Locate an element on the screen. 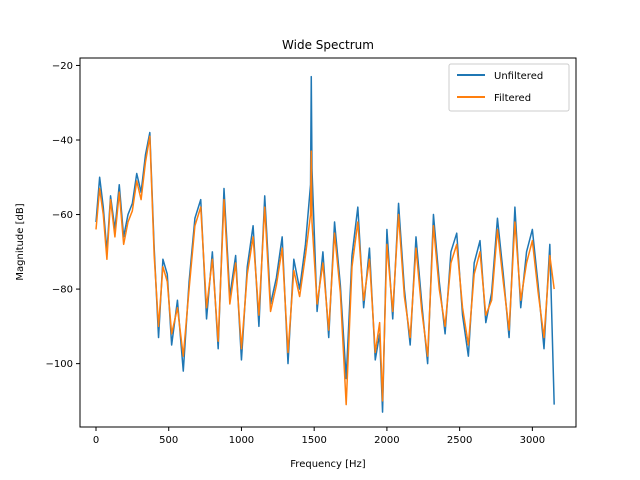 The width and height of the screenshot is (640, 480). legend-label-filtered: Filtered is located at coordinates (512, 98).